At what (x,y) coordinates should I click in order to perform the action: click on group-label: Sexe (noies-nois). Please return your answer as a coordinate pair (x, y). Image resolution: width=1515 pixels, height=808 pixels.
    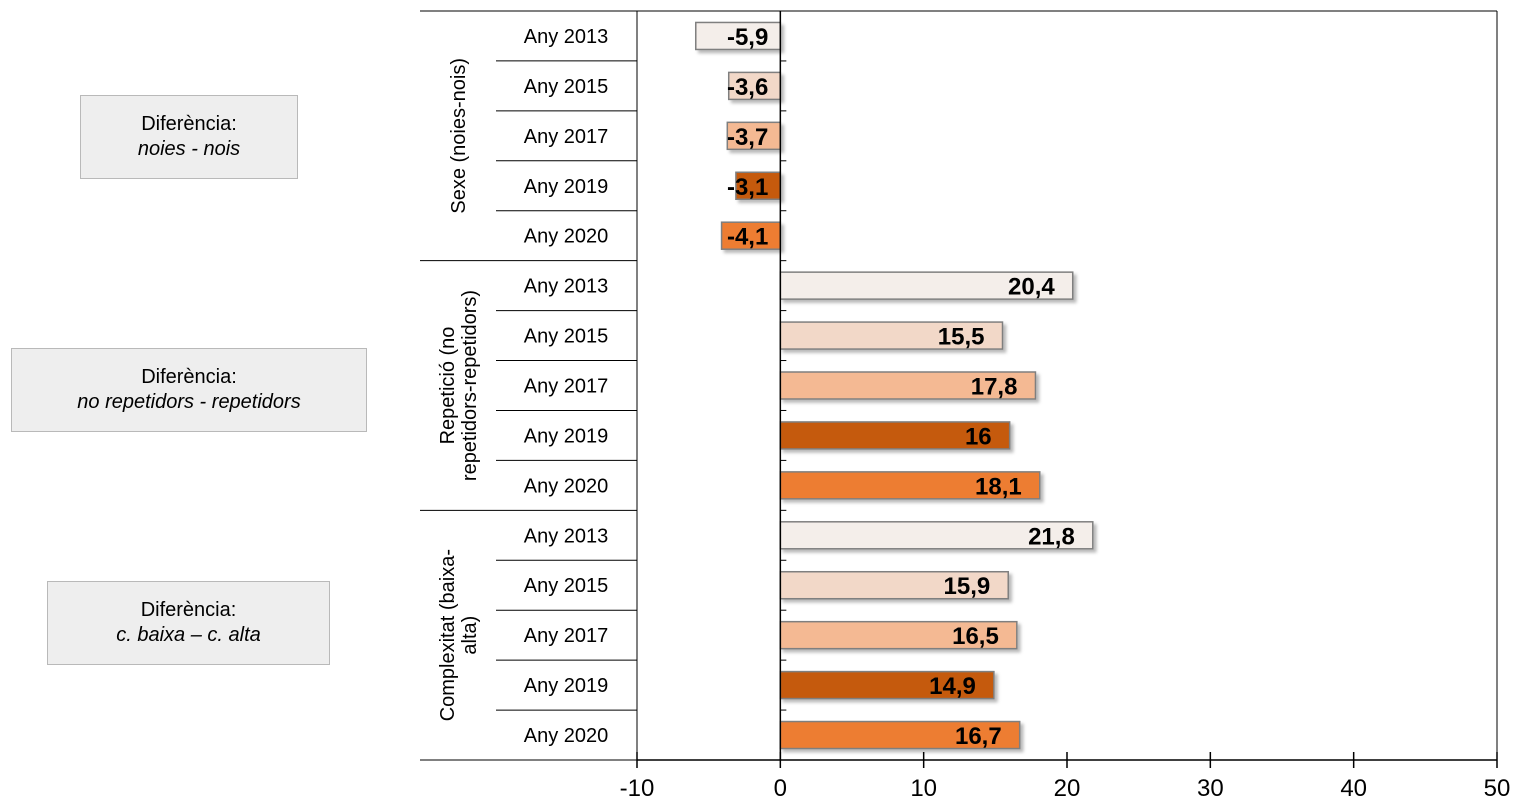
    Looking at the image, I should click on (459, 136).